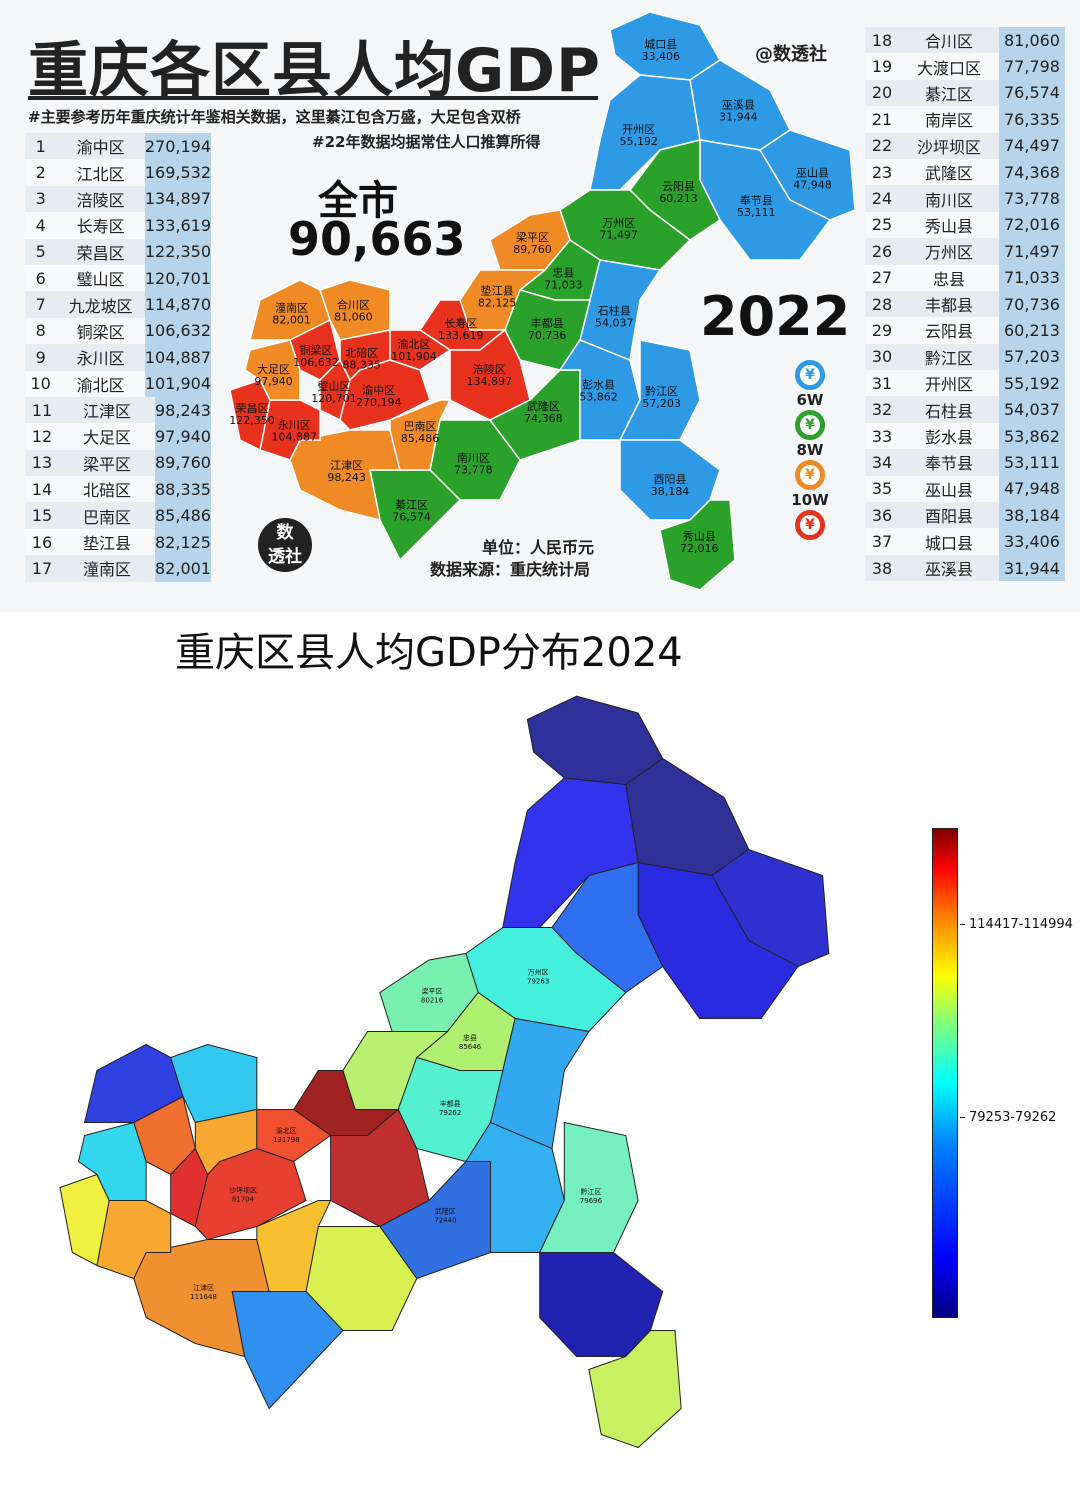  What do you see at coordinates (661, 391) in the screenshot?
I see `region-name-label: 黔江区` at bounding box center [661, 391].